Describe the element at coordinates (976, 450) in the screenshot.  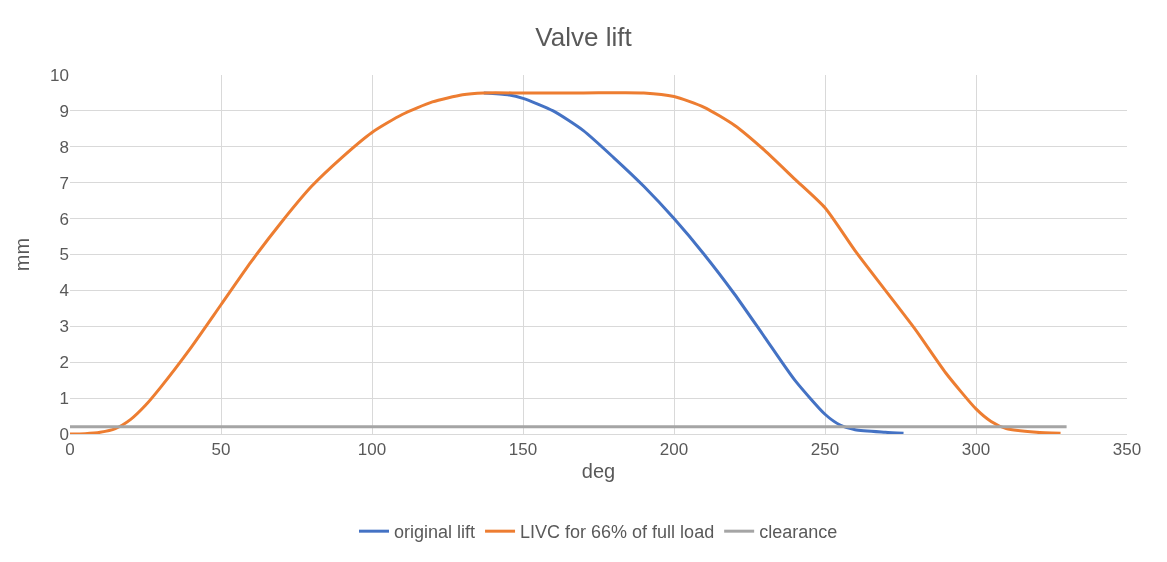
I see `x-tick-label: 300` at that location.